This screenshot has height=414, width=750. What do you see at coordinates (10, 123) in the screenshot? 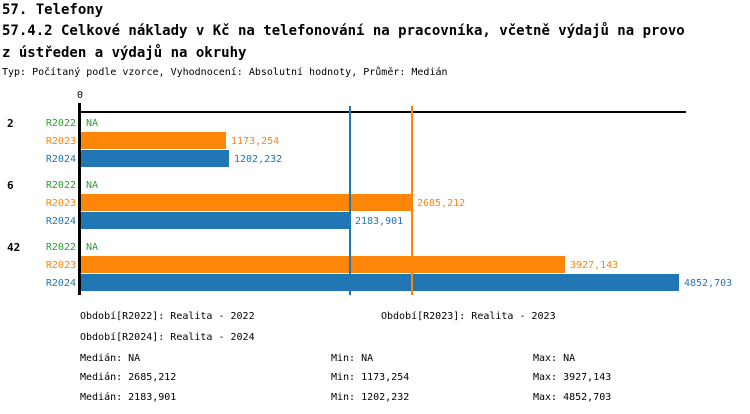
I see `group-label: 2` at bounding box center [10, 123].